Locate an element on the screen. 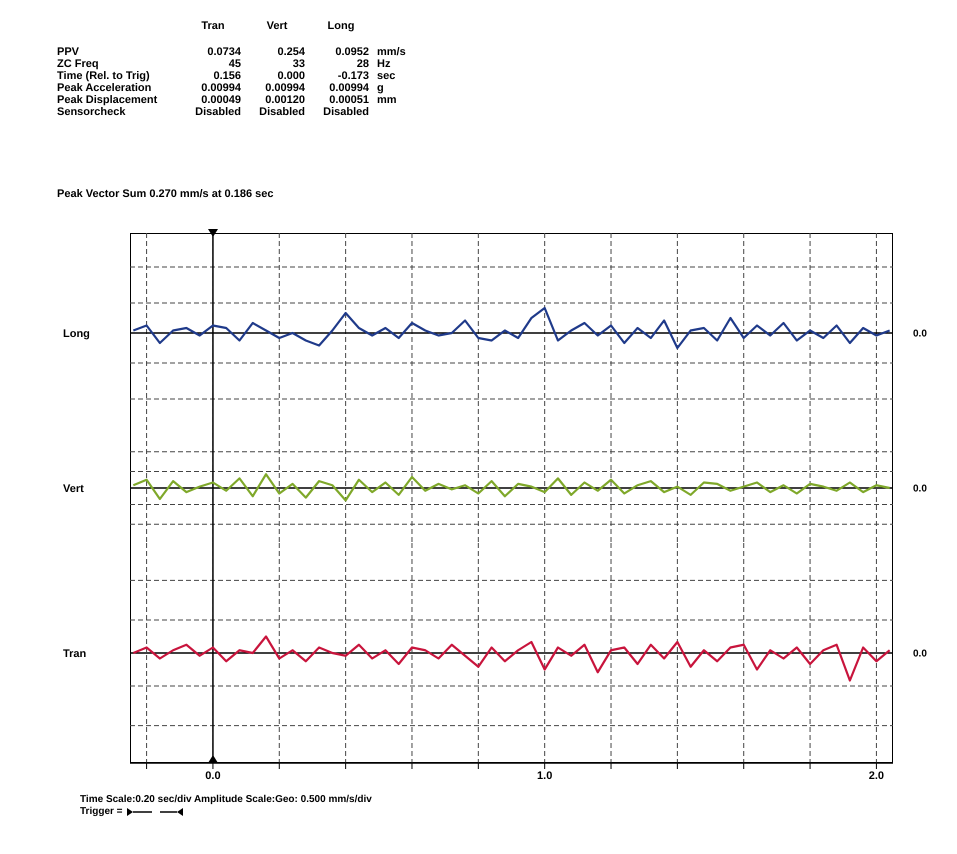  text: g is located at coordinates (380, 88).